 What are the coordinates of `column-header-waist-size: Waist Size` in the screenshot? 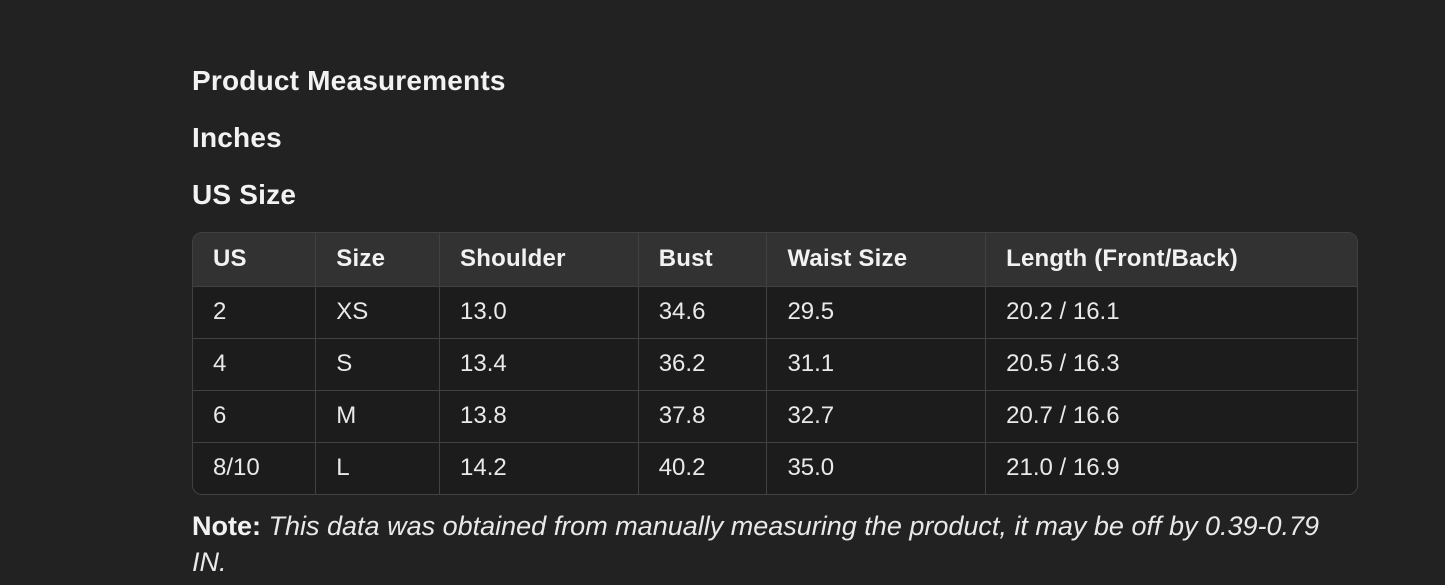 It's located at (876, 260).